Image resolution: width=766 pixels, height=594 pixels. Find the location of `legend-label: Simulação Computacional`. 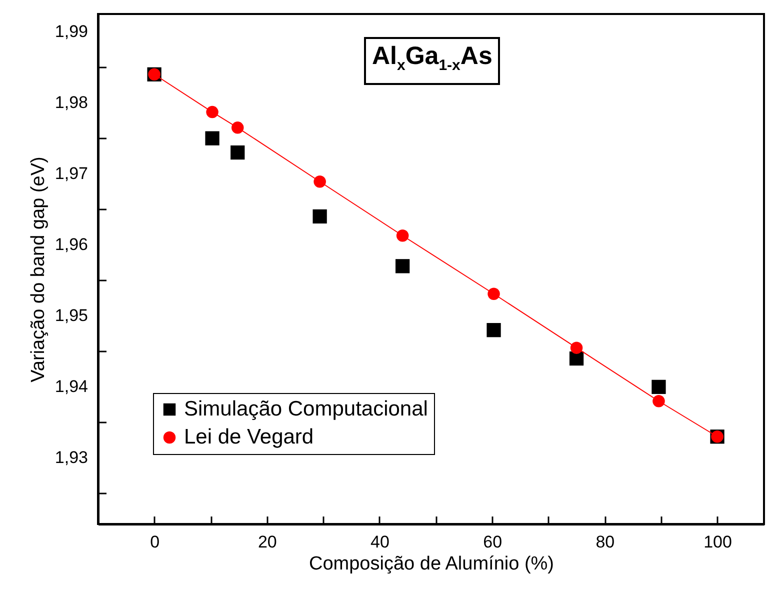

legend-label: Simulação Computacional is located at coordinates (306, 409).